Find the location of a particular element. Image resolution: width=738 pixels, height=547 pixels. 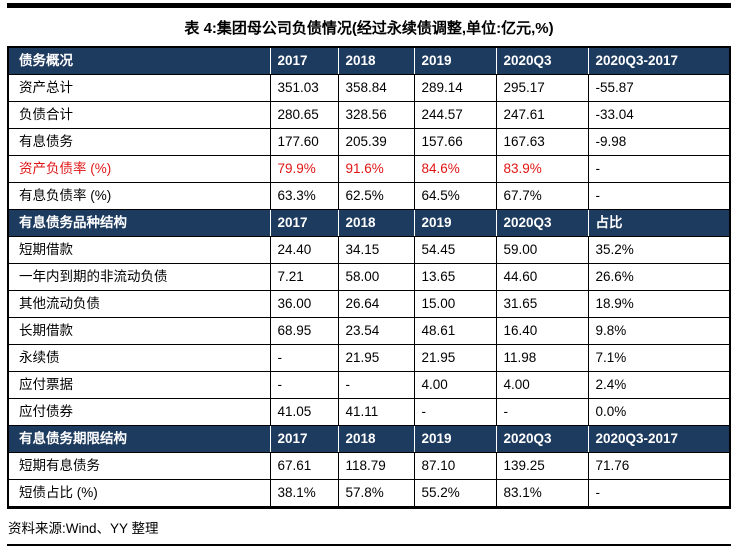

table-row: 资产总计 351.03 358.84 289.14 295.17 -55.87 is located at coordinates (369, 88).